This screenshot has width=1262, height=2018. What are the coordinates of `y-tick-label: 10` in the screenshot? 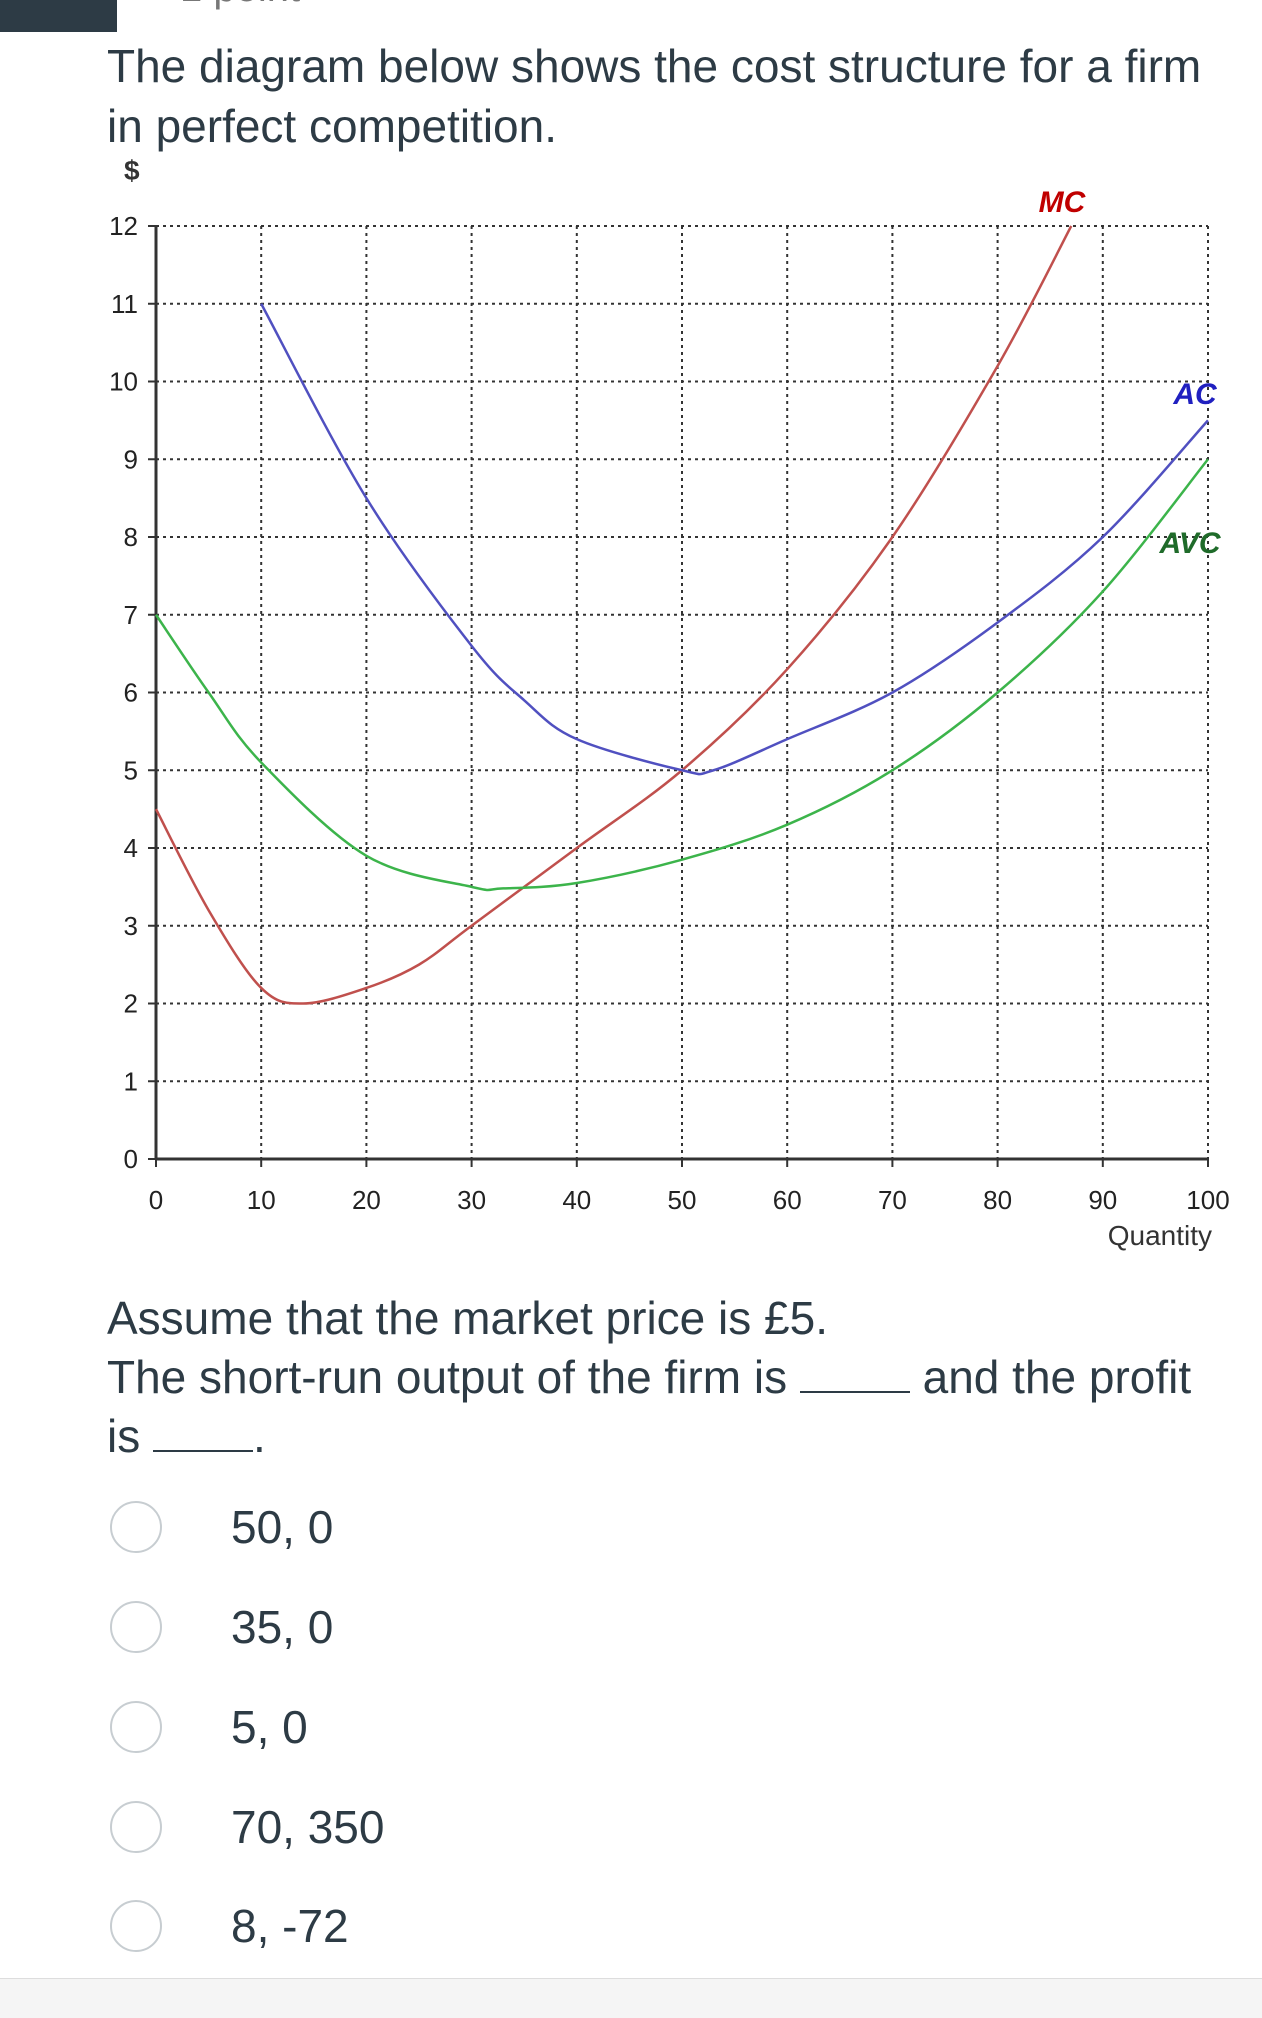 It's located at (123, 382).